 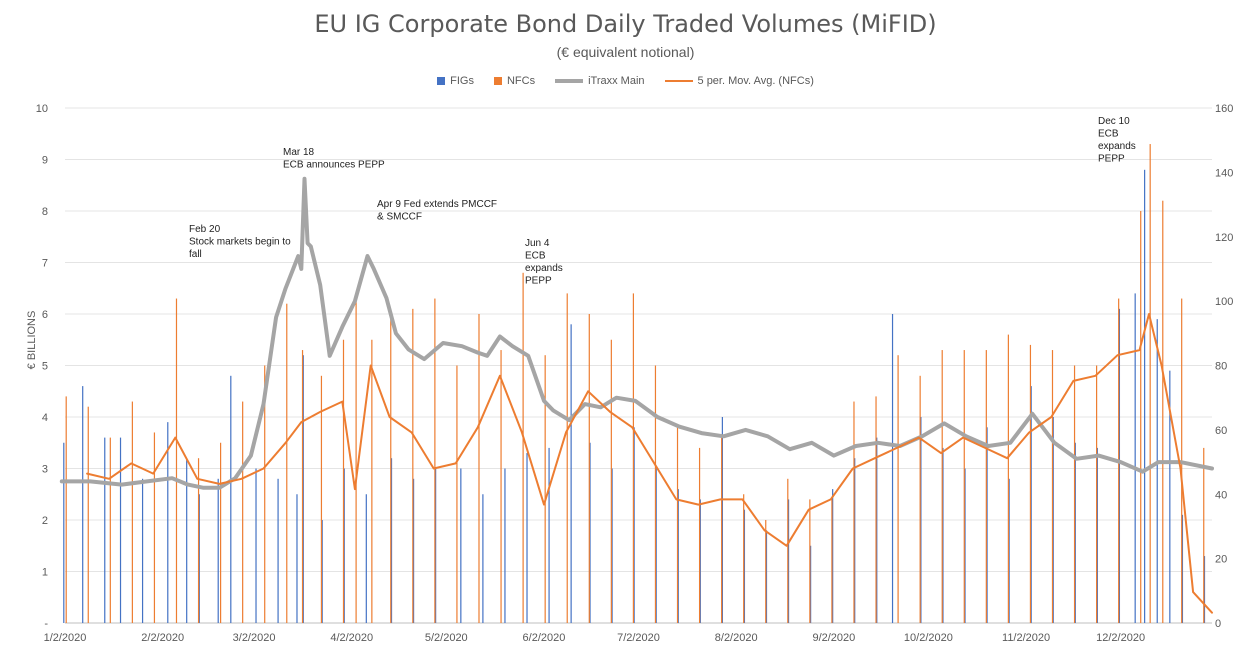 What do you see at coordinates (638, 638) in the screenshot?
I see `x-tick-label: 7/2/2020` at bounding box center [638, 638].